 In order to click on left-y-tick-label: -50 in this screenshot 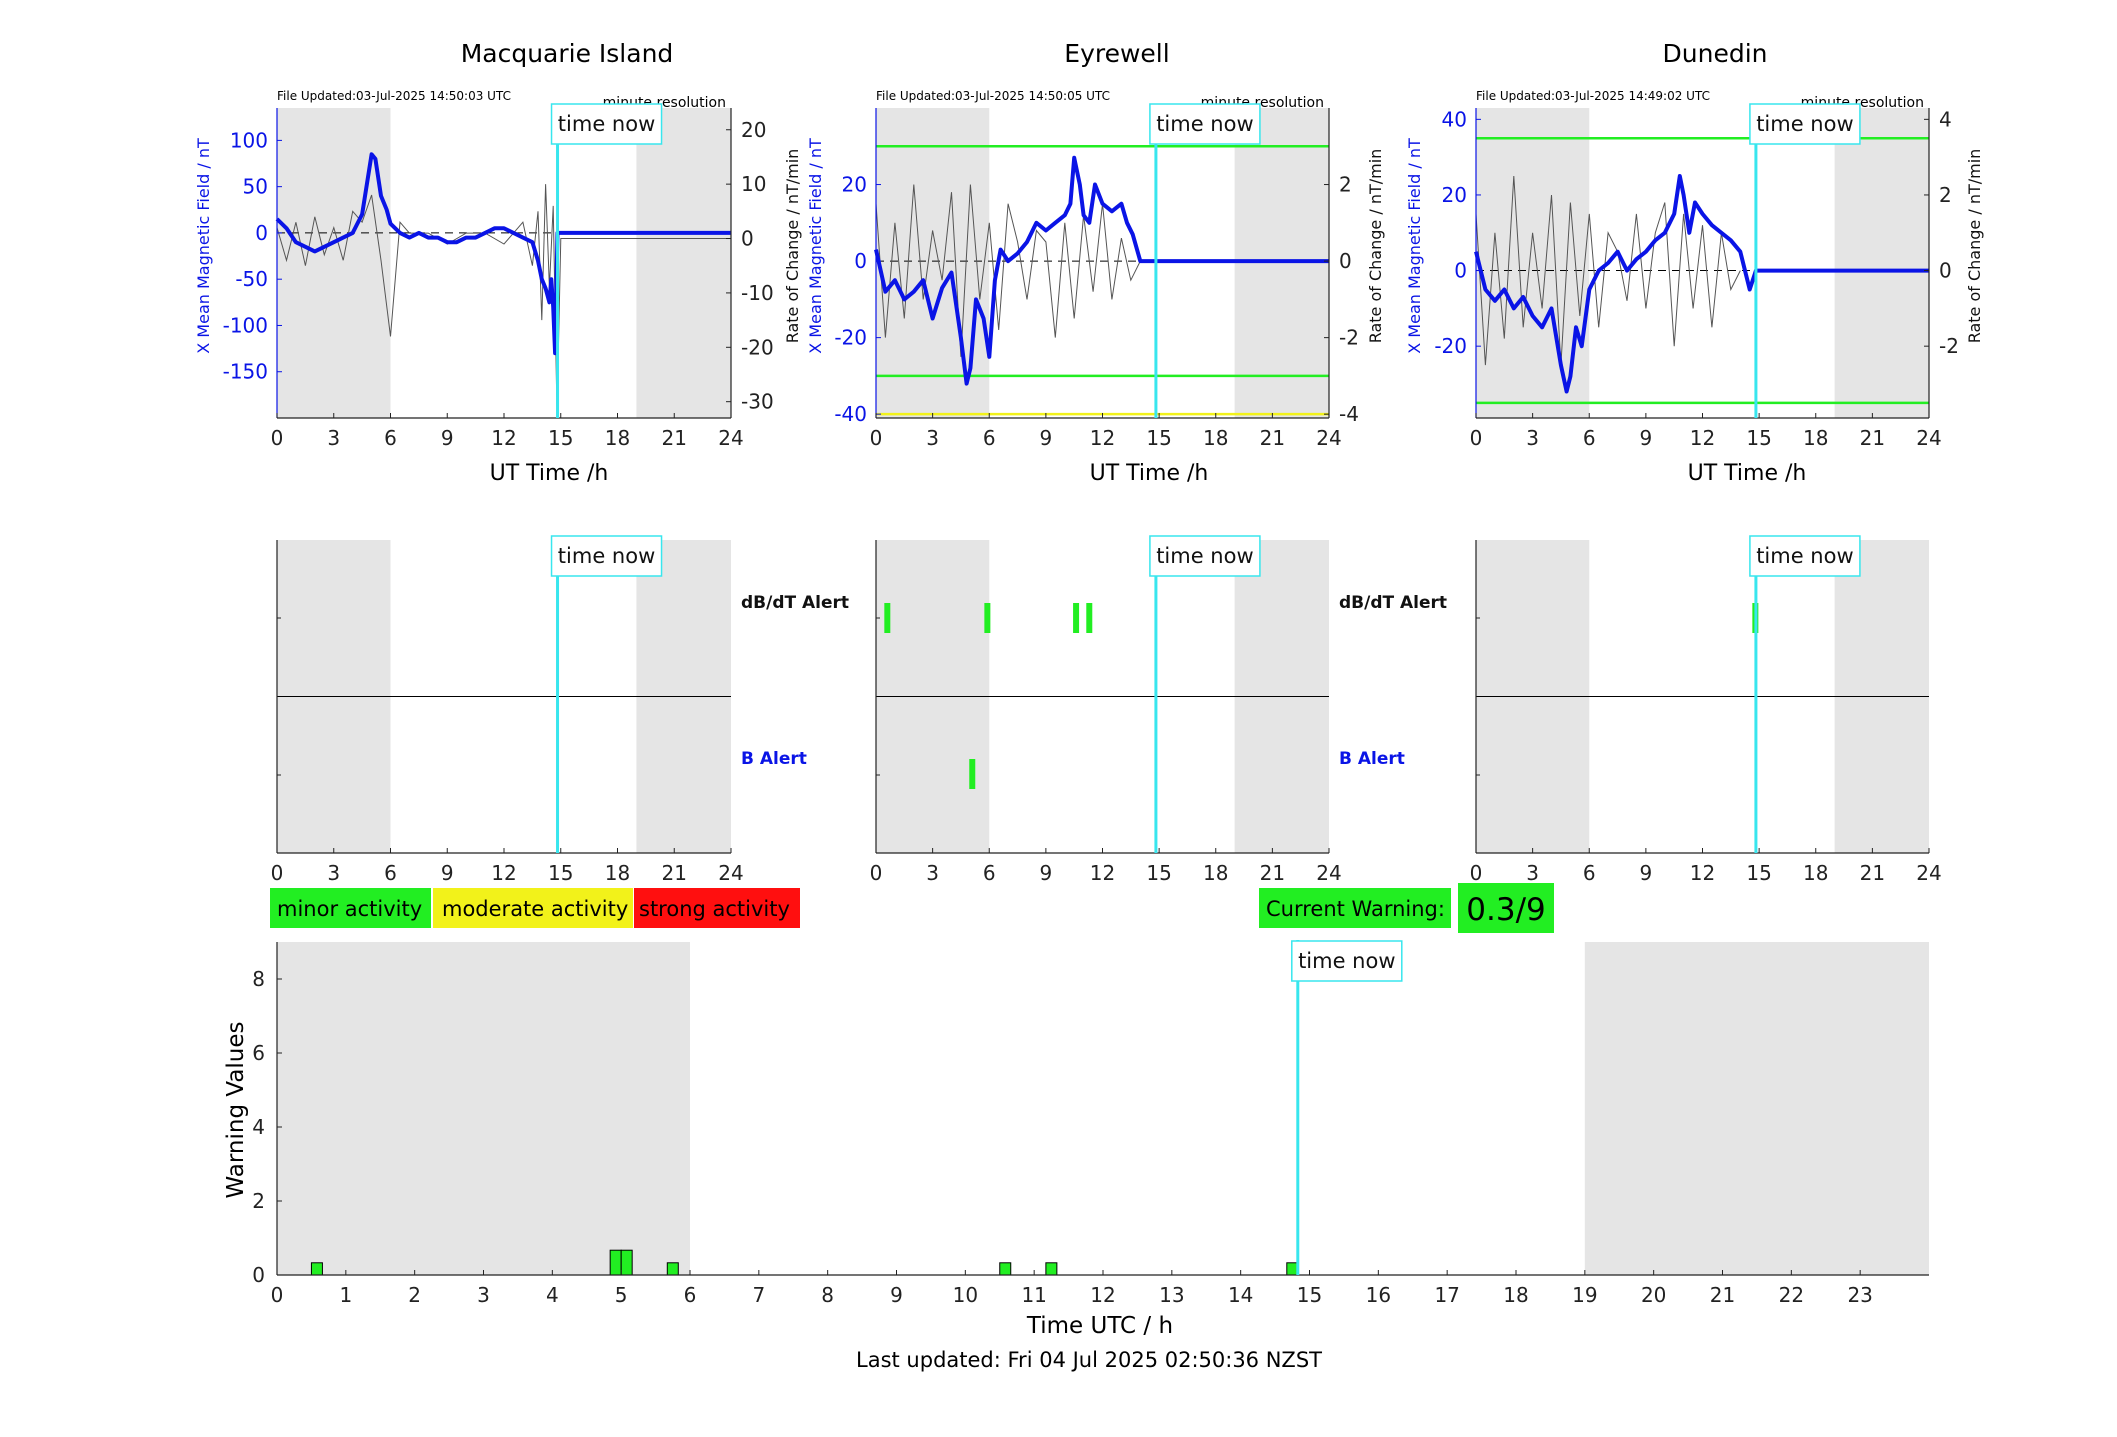, I will do `click(251, 279)`.